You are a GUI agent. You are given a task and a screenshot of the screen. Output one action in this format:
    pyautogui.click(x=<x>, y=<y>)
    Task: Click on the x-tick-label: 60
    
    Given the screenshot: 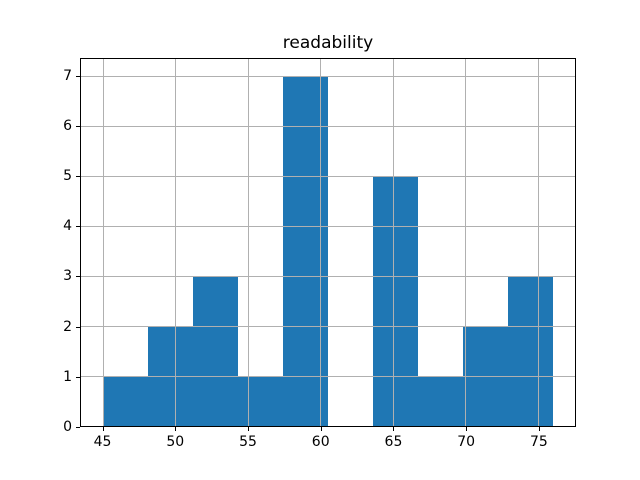 What is the action you would take?
    pyautogui.click(x=320, y=442)
    